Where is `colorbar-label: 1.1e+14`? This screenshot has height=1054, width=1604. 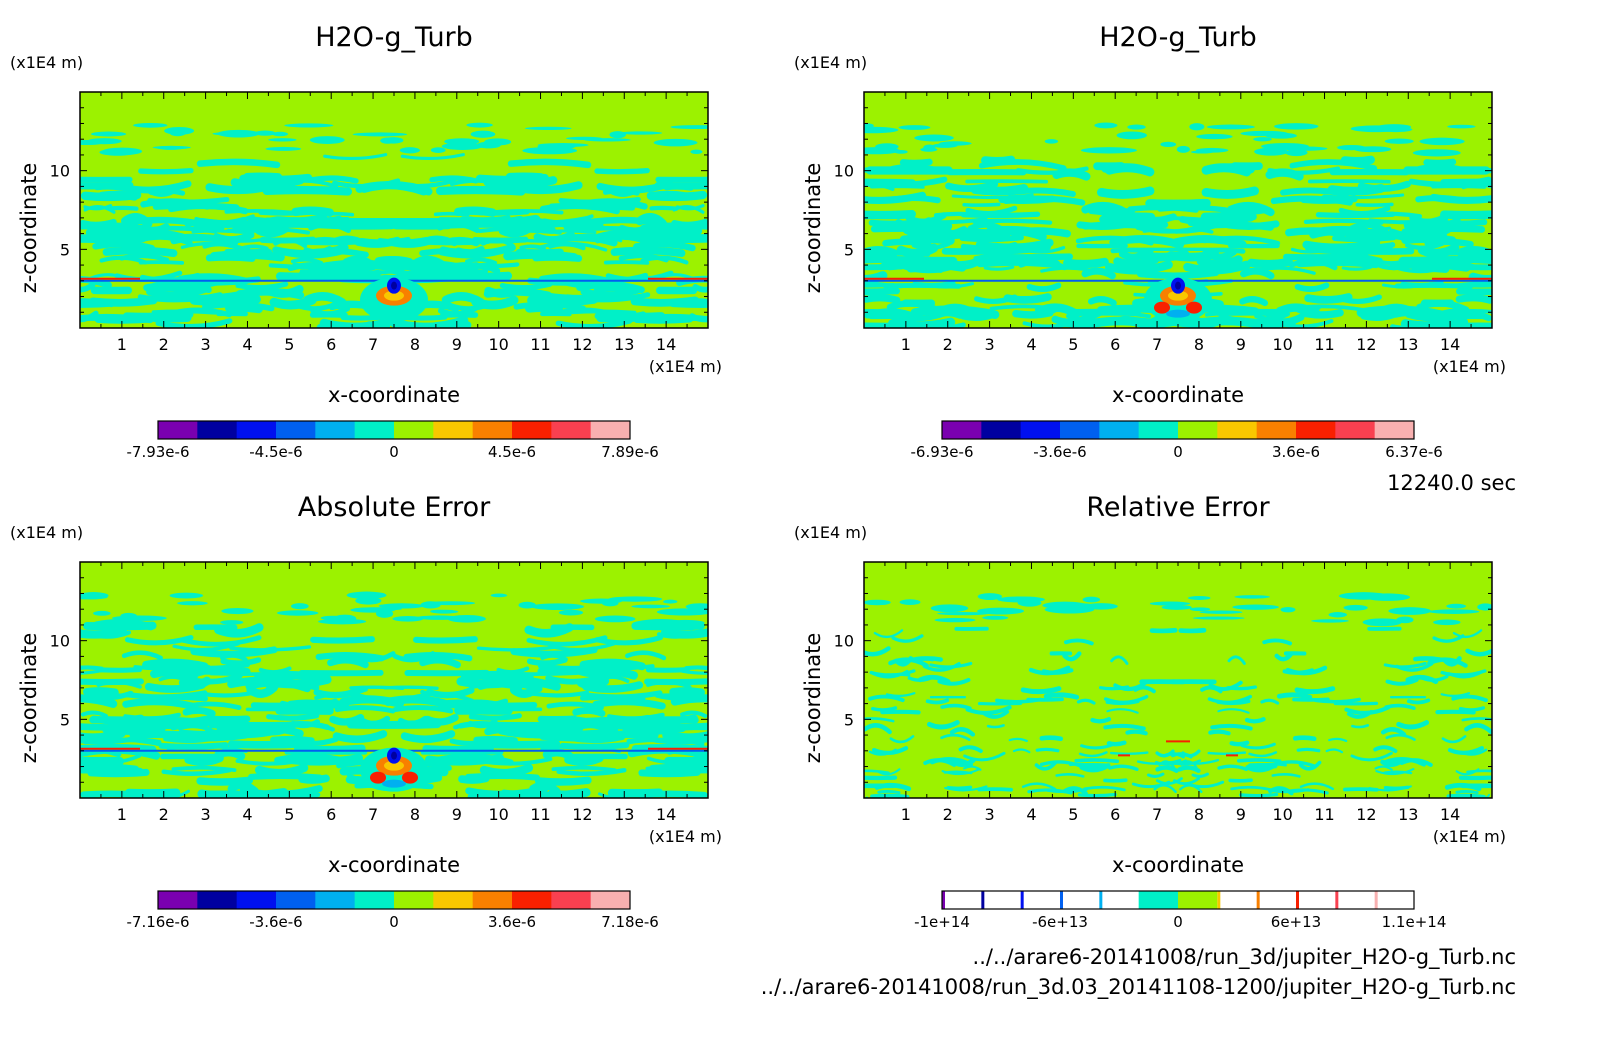
colorbar-label: 1.1e+14 is located at coordinates (1414, 922).